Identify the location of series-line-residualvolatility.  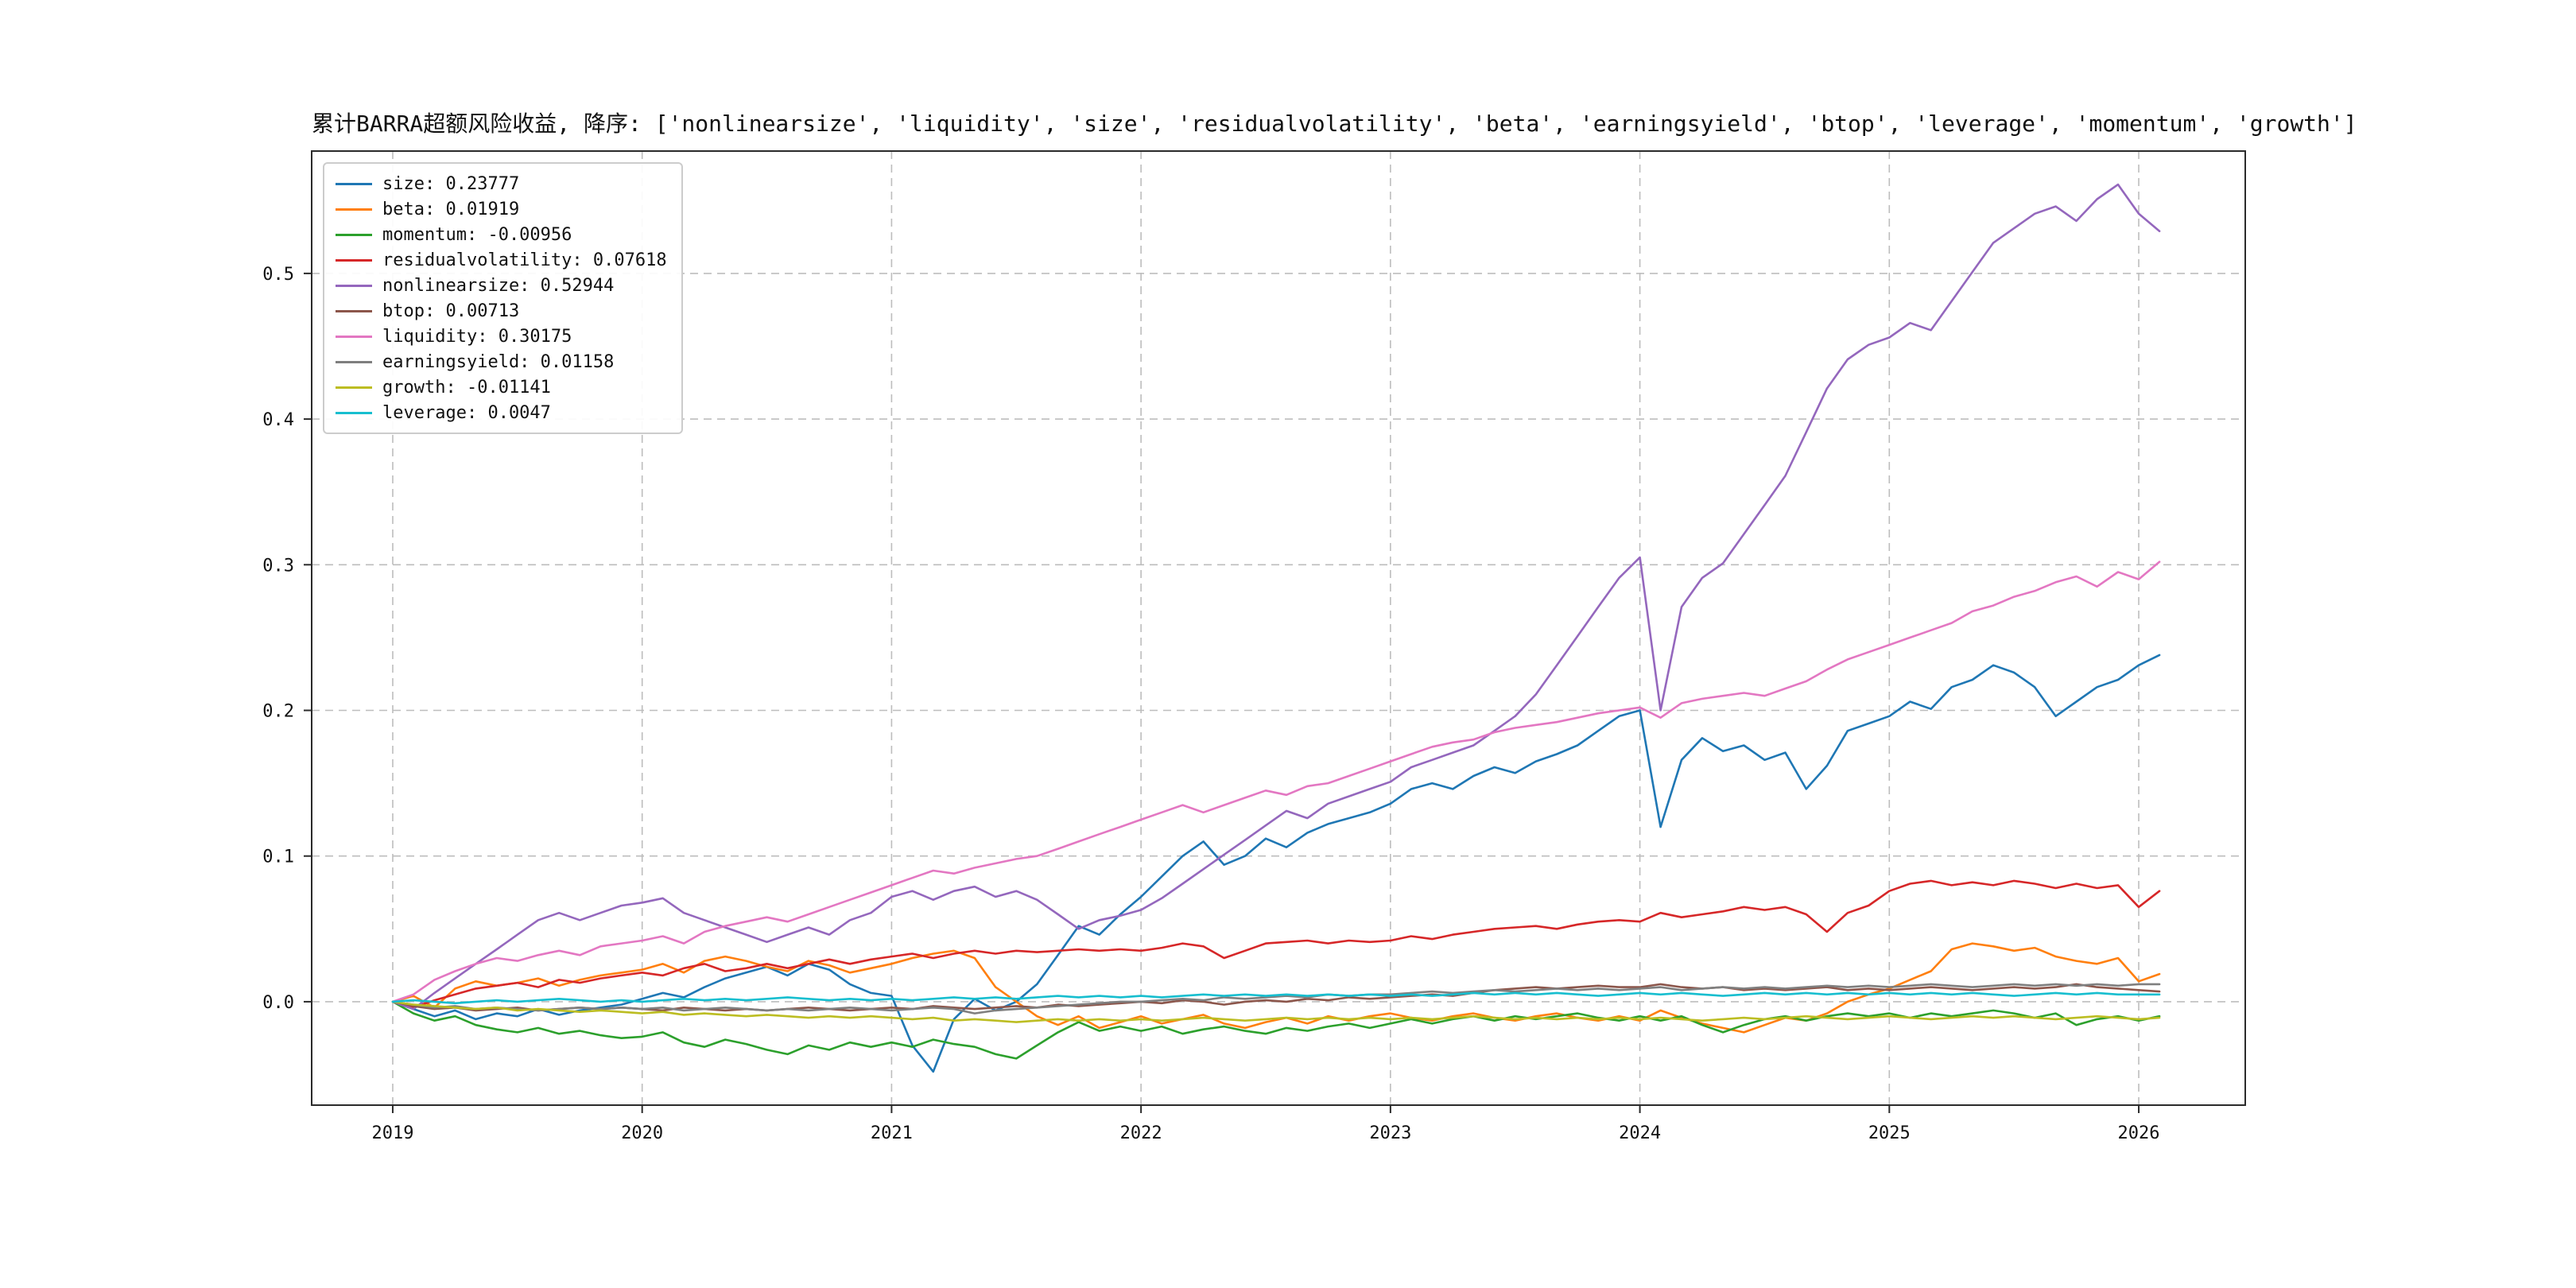
(1276, 944).